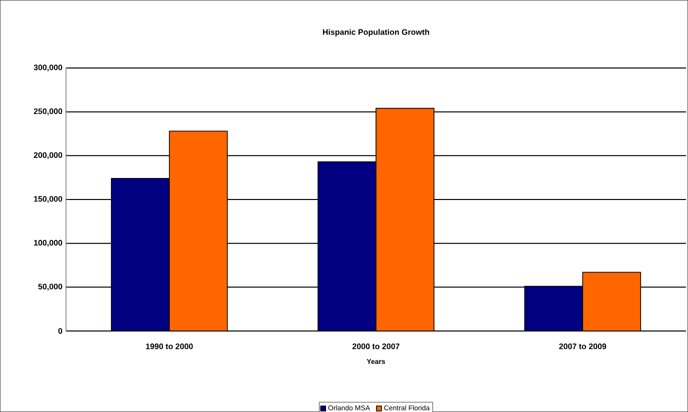  I want to click on x-tick-label: 2007 to 2009, so click(582, 347).